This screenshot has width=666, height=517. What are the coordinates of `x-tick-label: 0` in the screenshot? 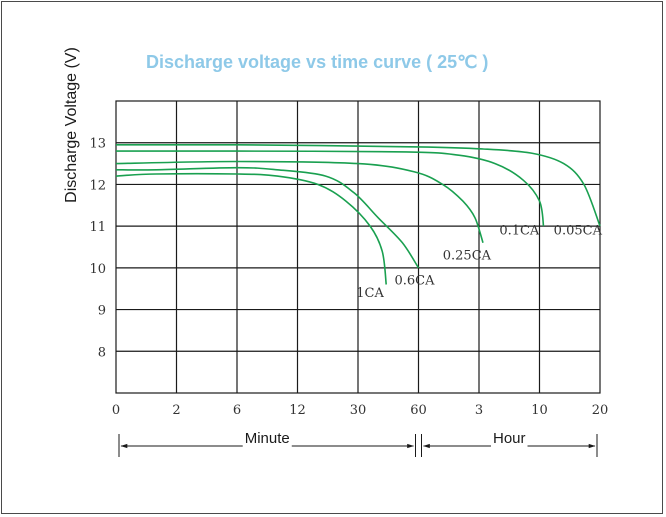 It's located at (116, 410).